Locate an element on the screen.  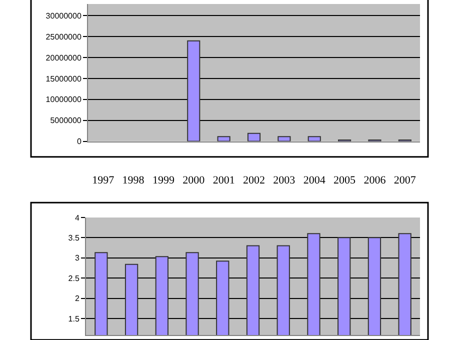
y-tick-label: 1.5 is located at coordinates (74, 319).